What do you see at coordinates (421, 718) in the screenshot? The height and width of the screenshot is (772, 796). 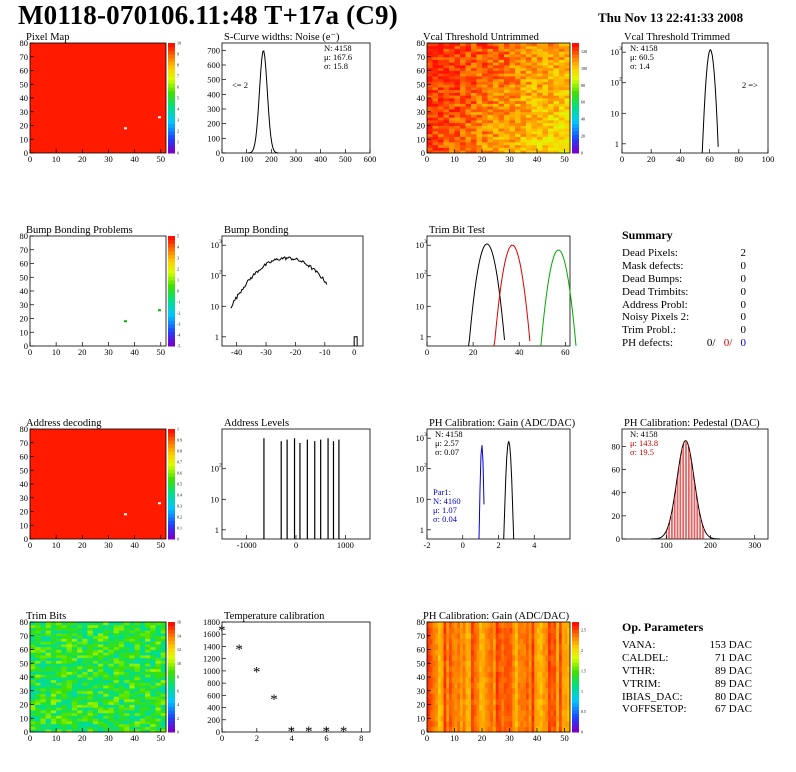 I see `y-tick-label: 10` at bounding box center [421, 718].